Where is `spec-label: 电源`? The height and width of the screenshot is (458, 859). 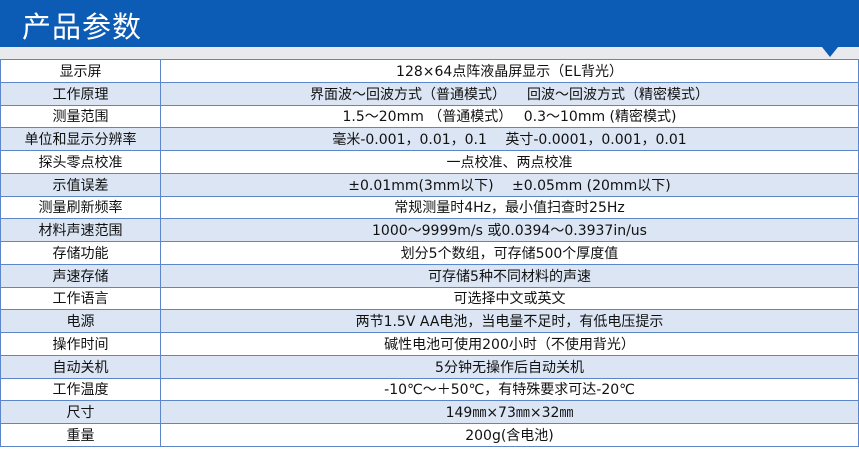
spec-label: 电源 is located at coordinates (80, 321).